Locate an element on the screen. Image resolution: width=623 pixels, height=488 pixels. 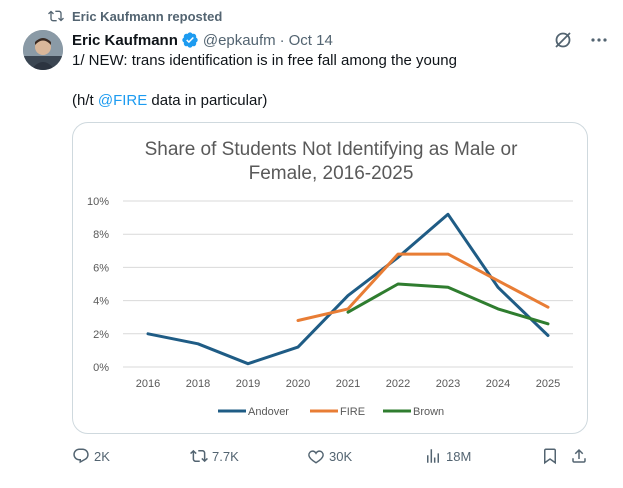
like-icon is located at coordinates (316, 456).